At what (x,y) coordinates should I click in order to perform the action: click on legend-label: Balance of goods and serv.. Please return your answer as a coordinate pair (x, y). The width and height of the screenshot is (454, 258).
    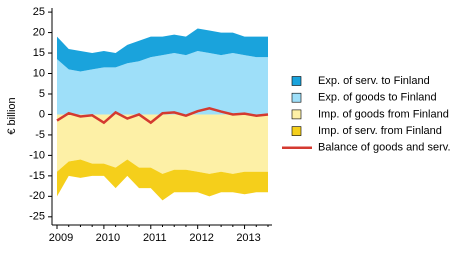
    Looking at the image, I should click on (384, 148).